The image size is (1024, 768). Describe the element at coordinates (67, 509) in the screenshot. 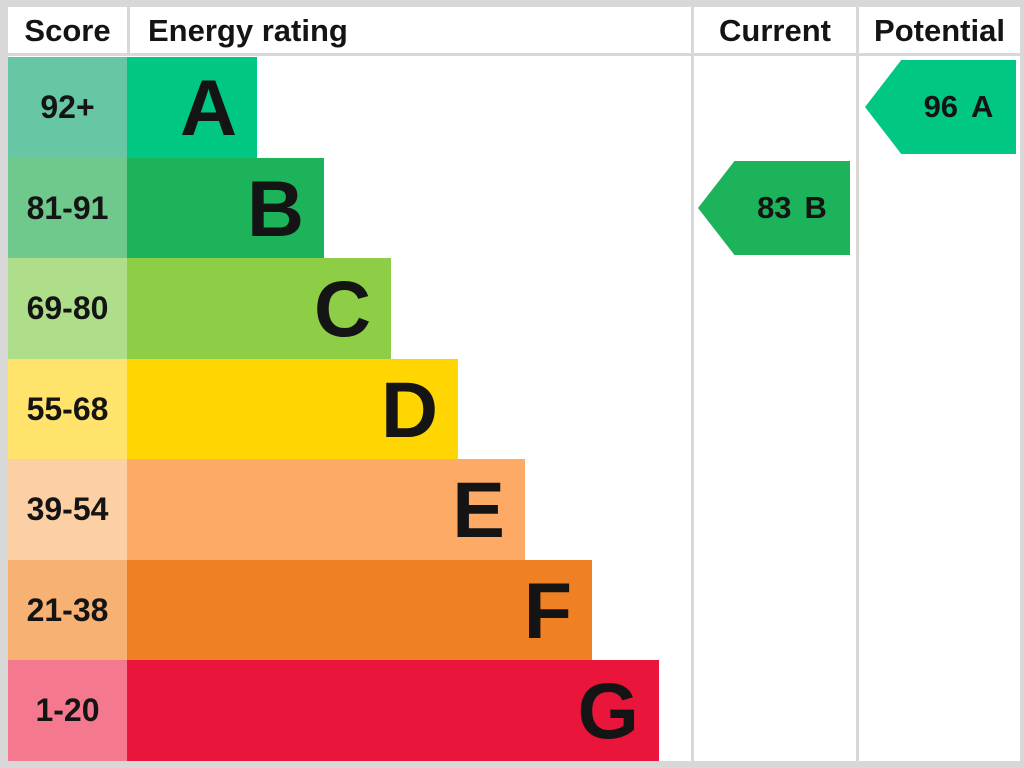

I see `band-score-range: 39-54` at that location.